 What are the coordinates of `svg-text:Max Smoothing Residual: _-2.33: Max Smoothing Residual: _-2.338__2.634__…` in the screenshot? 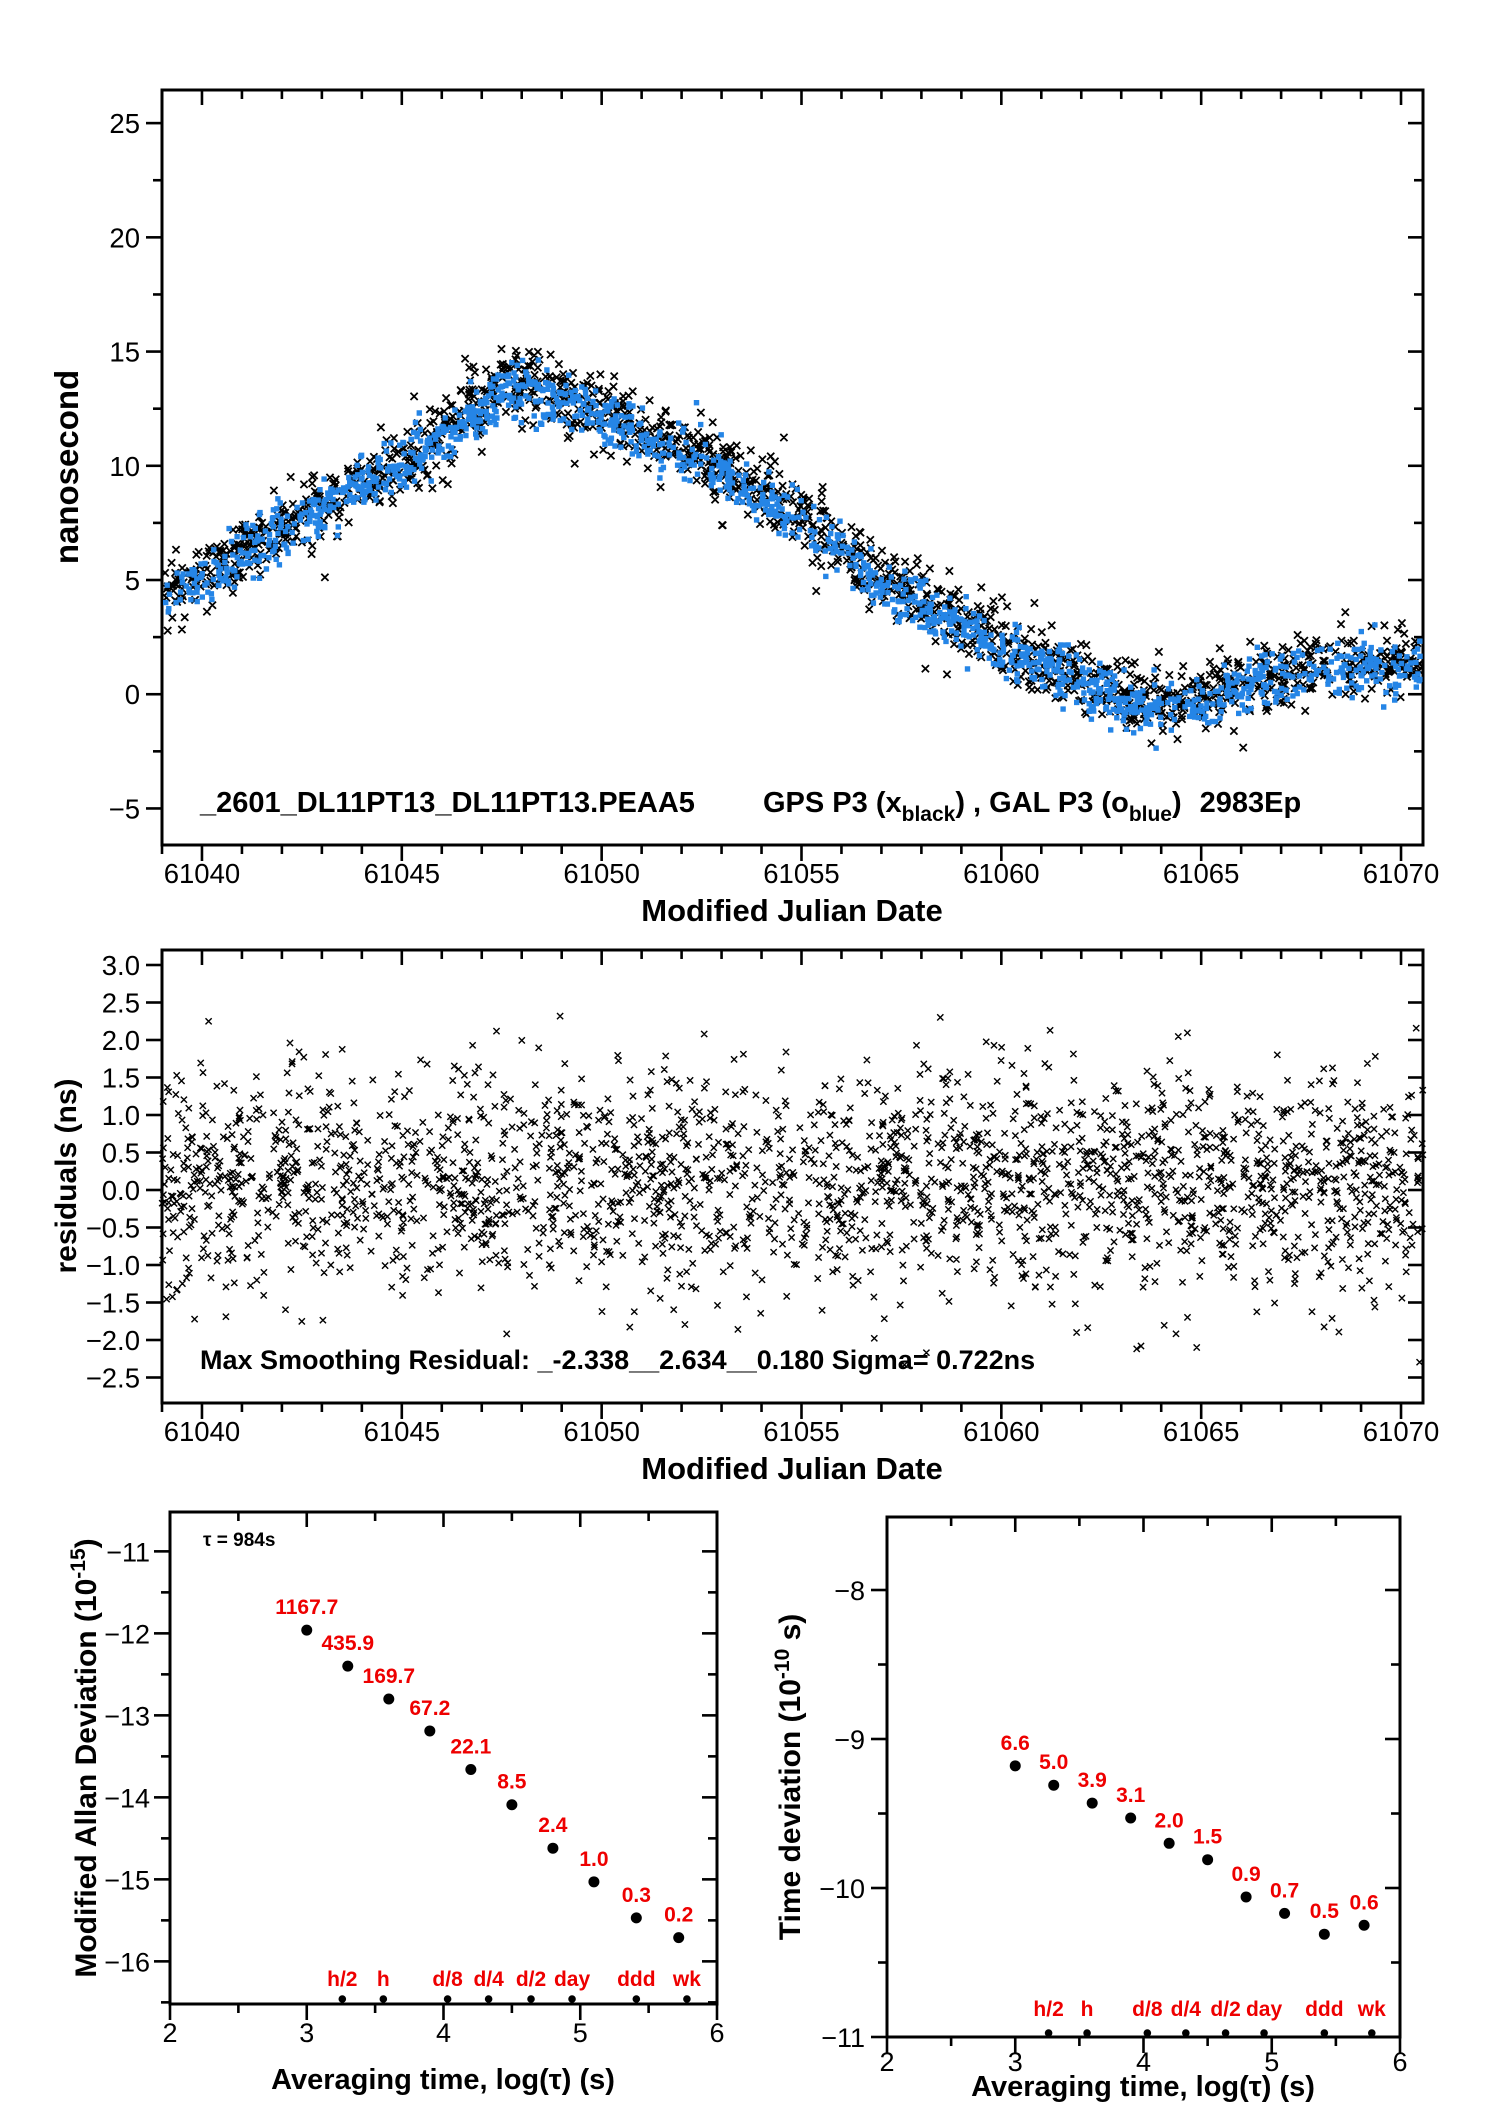 It's located at (617, 1360).